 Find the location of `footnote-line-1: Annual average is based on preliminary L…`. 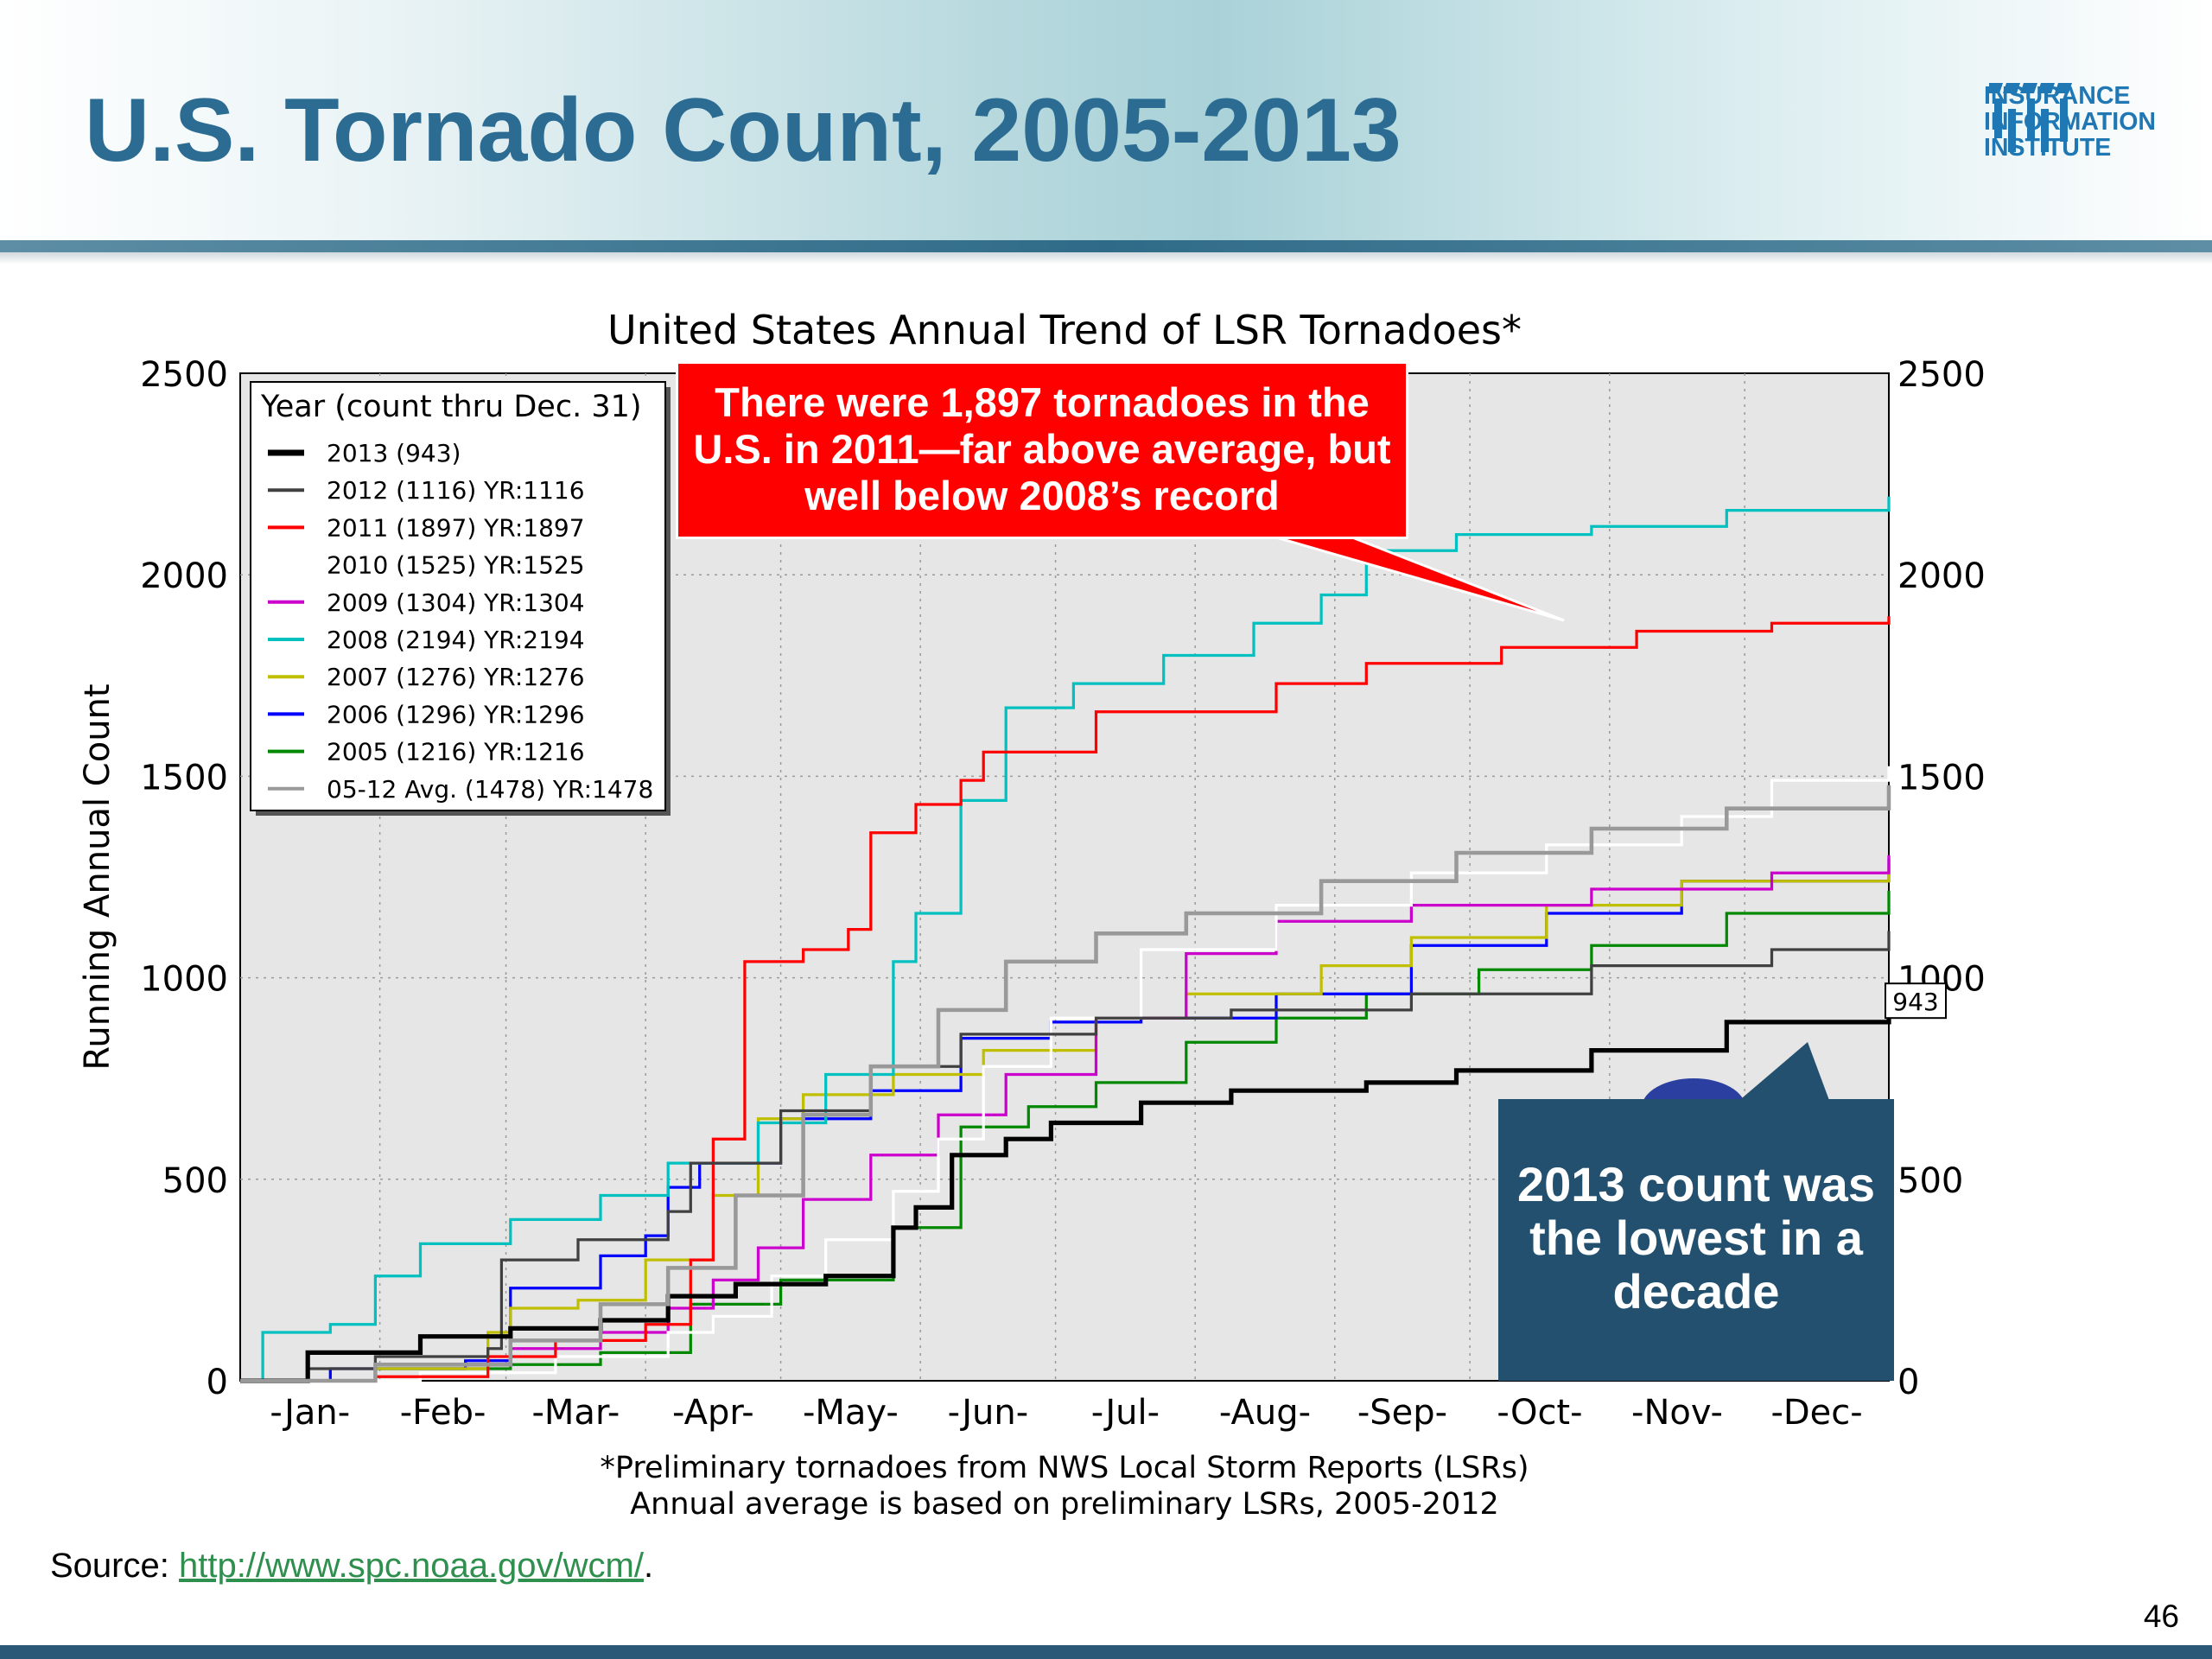

footnote-line-1: Annual average is based on preliminary L… is located at coordinates (1064, 1504).